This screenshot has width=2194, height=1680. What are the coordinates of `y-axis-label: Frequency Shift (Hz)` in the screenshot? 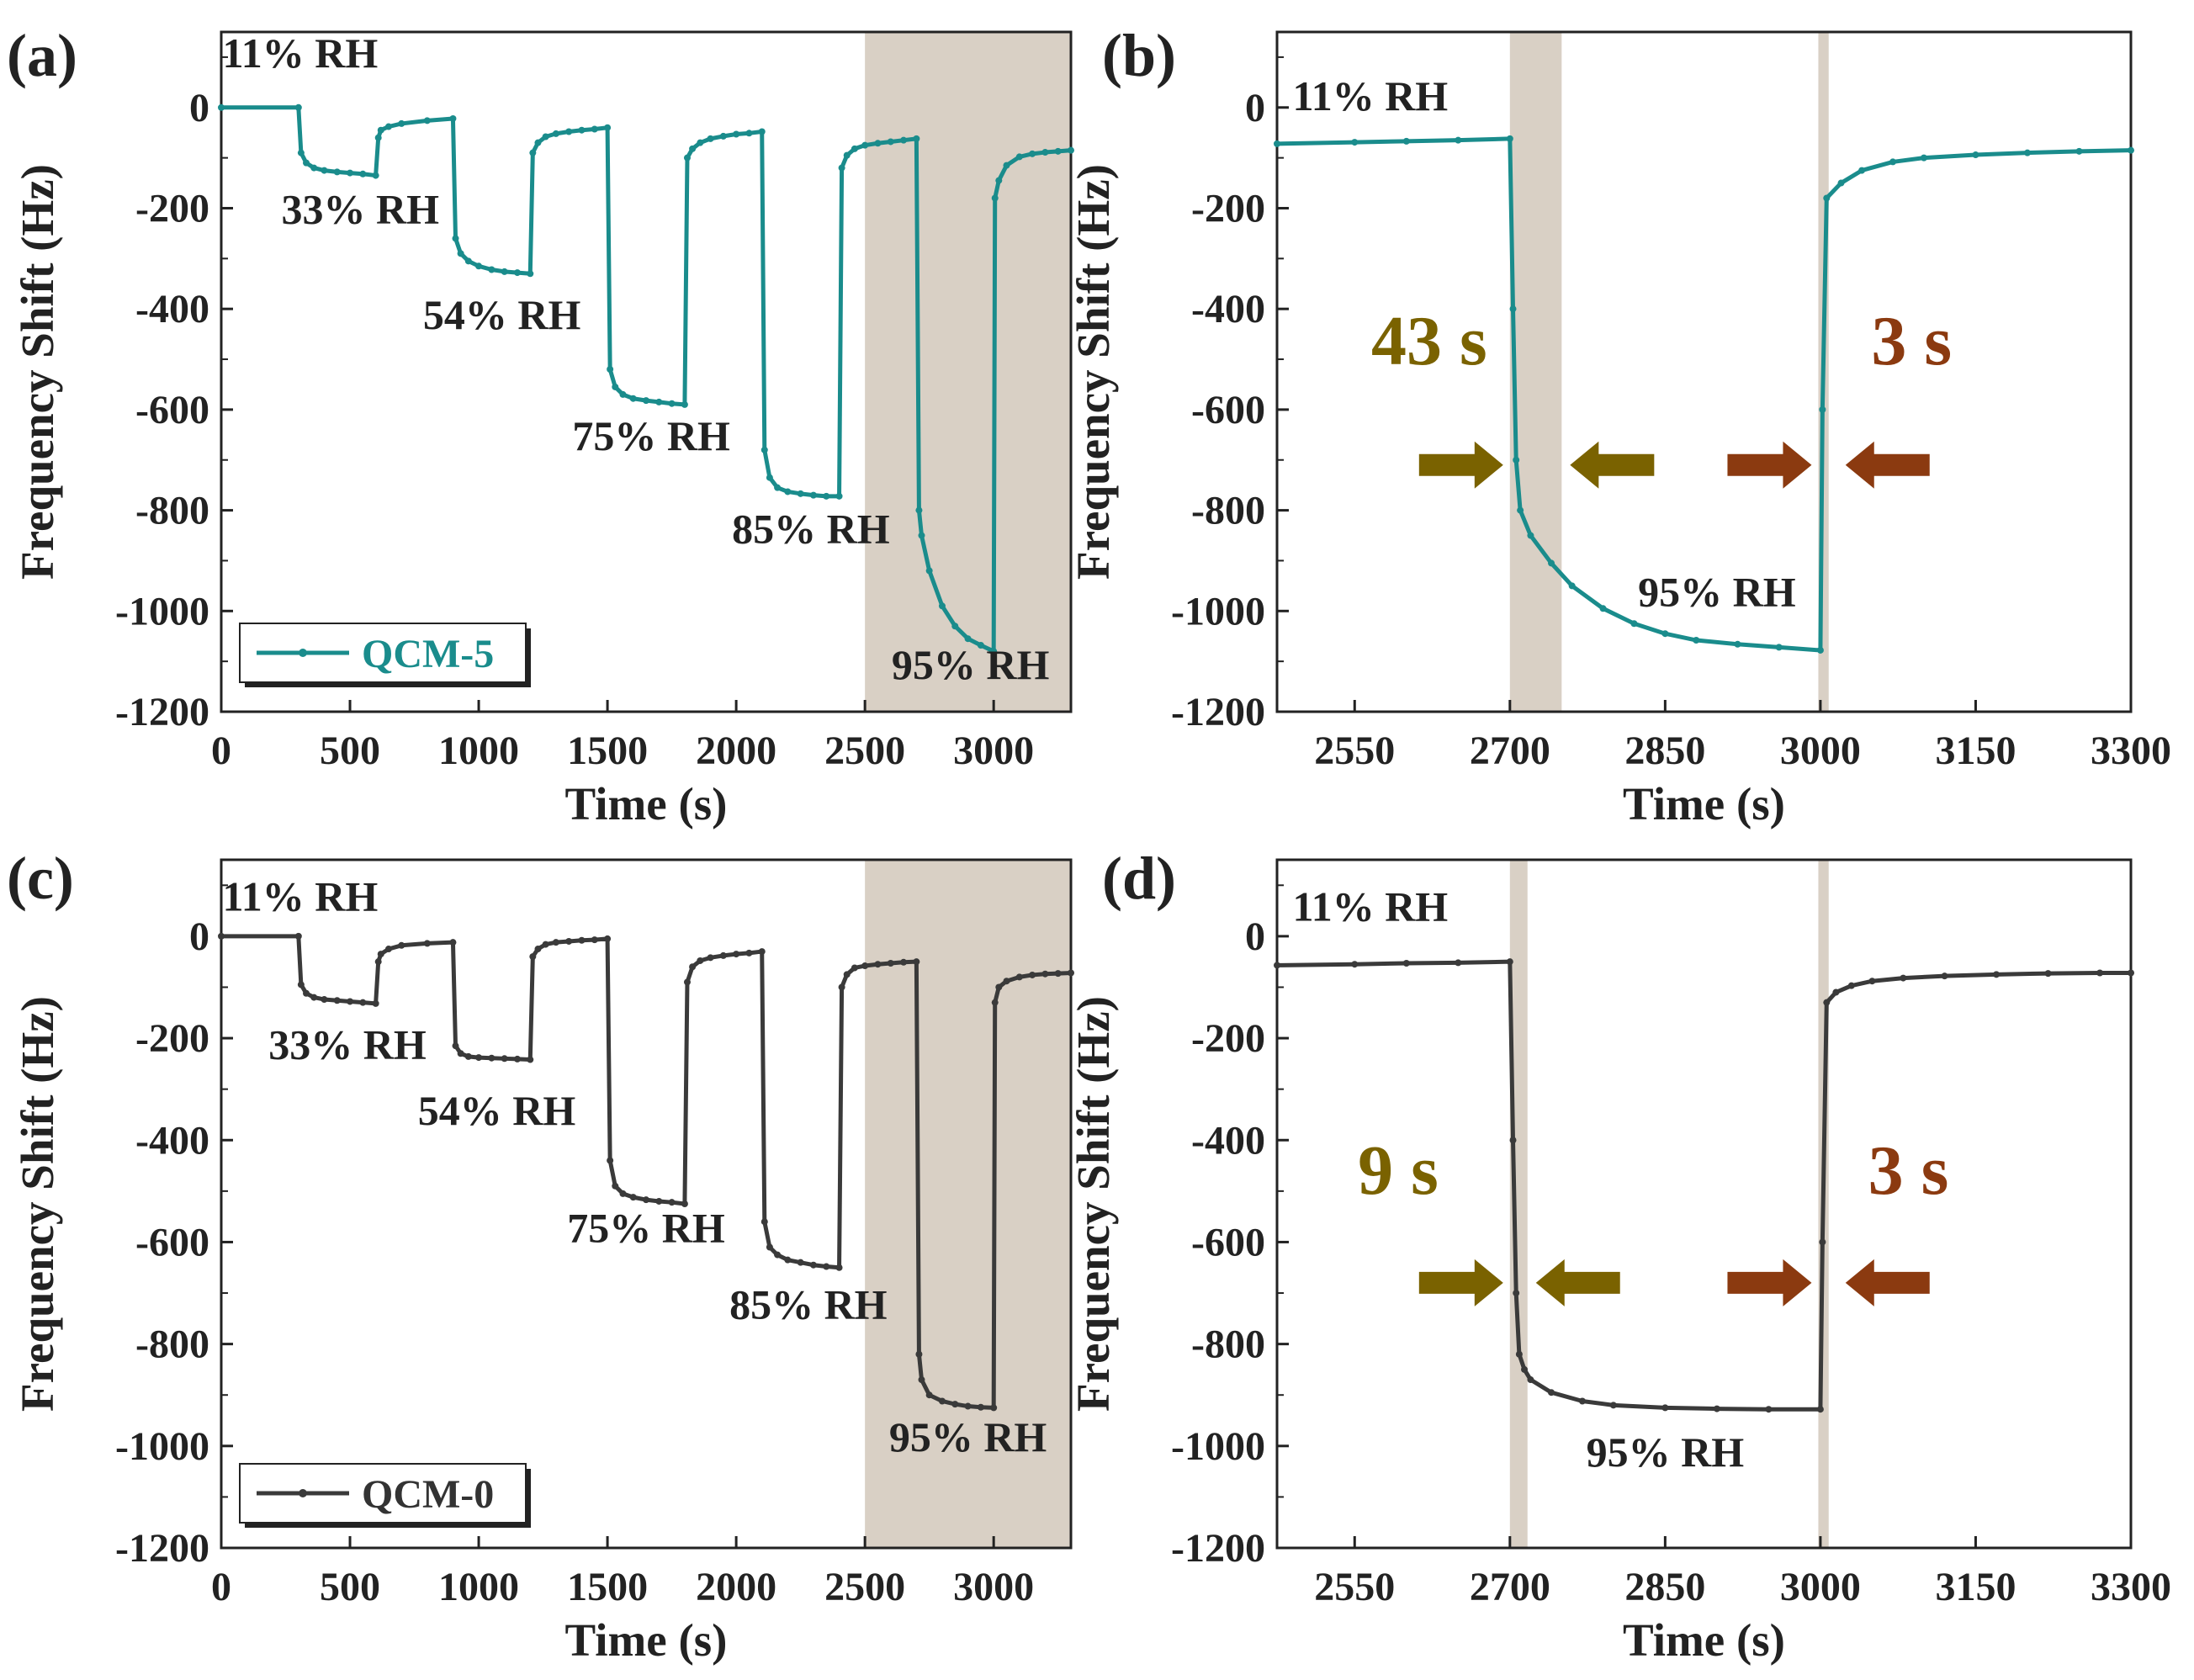 It's located at (37, 372).